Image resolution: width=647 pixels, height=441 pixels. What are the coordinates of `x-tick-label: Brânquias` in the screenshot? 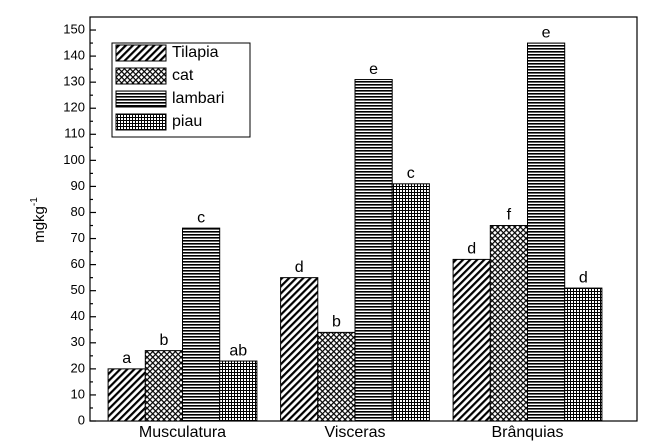 It's located at (527, 432).